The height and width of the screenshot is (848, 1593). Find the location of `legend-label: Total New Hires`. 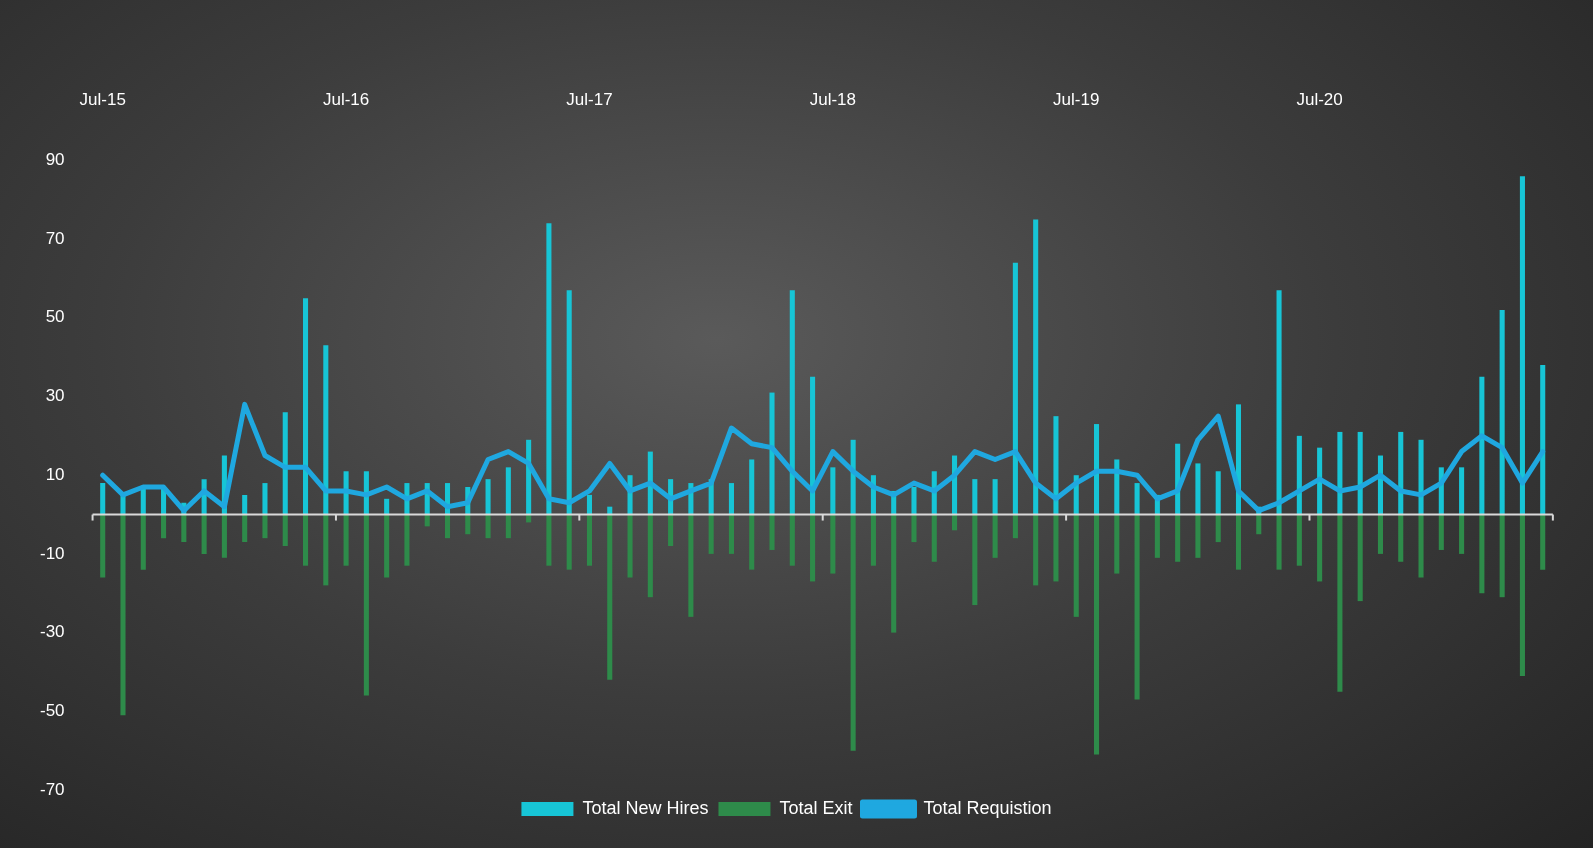

legend-label: Total New Hires is located at coordinates (645, 807).